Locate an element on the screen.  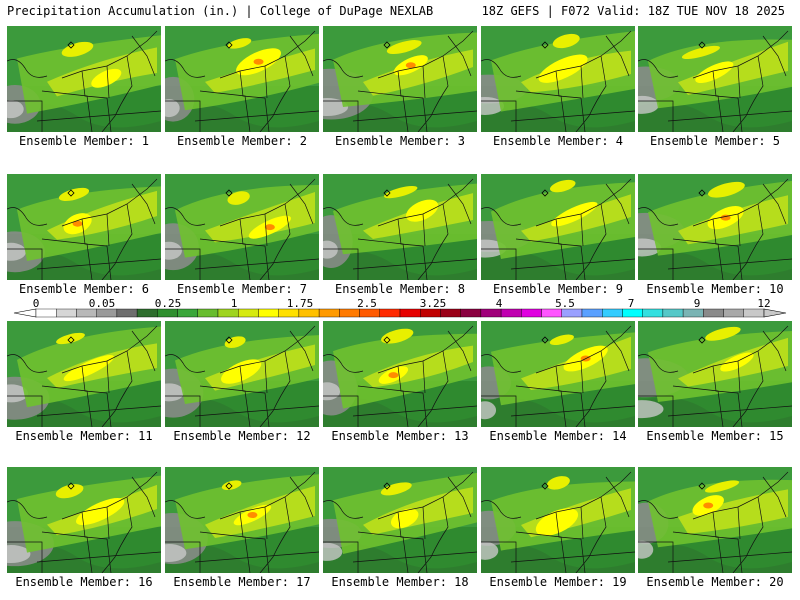
ensemble-member-label: Ensemble Member: 17 is located at coordinates (242, 582).